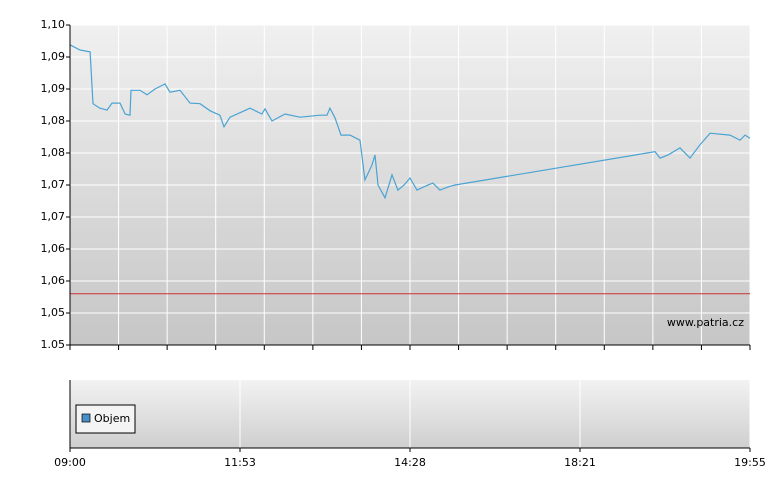 This screenshot has height=494, width=780. What do you see at coordinates (240, 462) in the screenshot?
I see `x-tick-label: 11:53` at bounding box center [240, 462].